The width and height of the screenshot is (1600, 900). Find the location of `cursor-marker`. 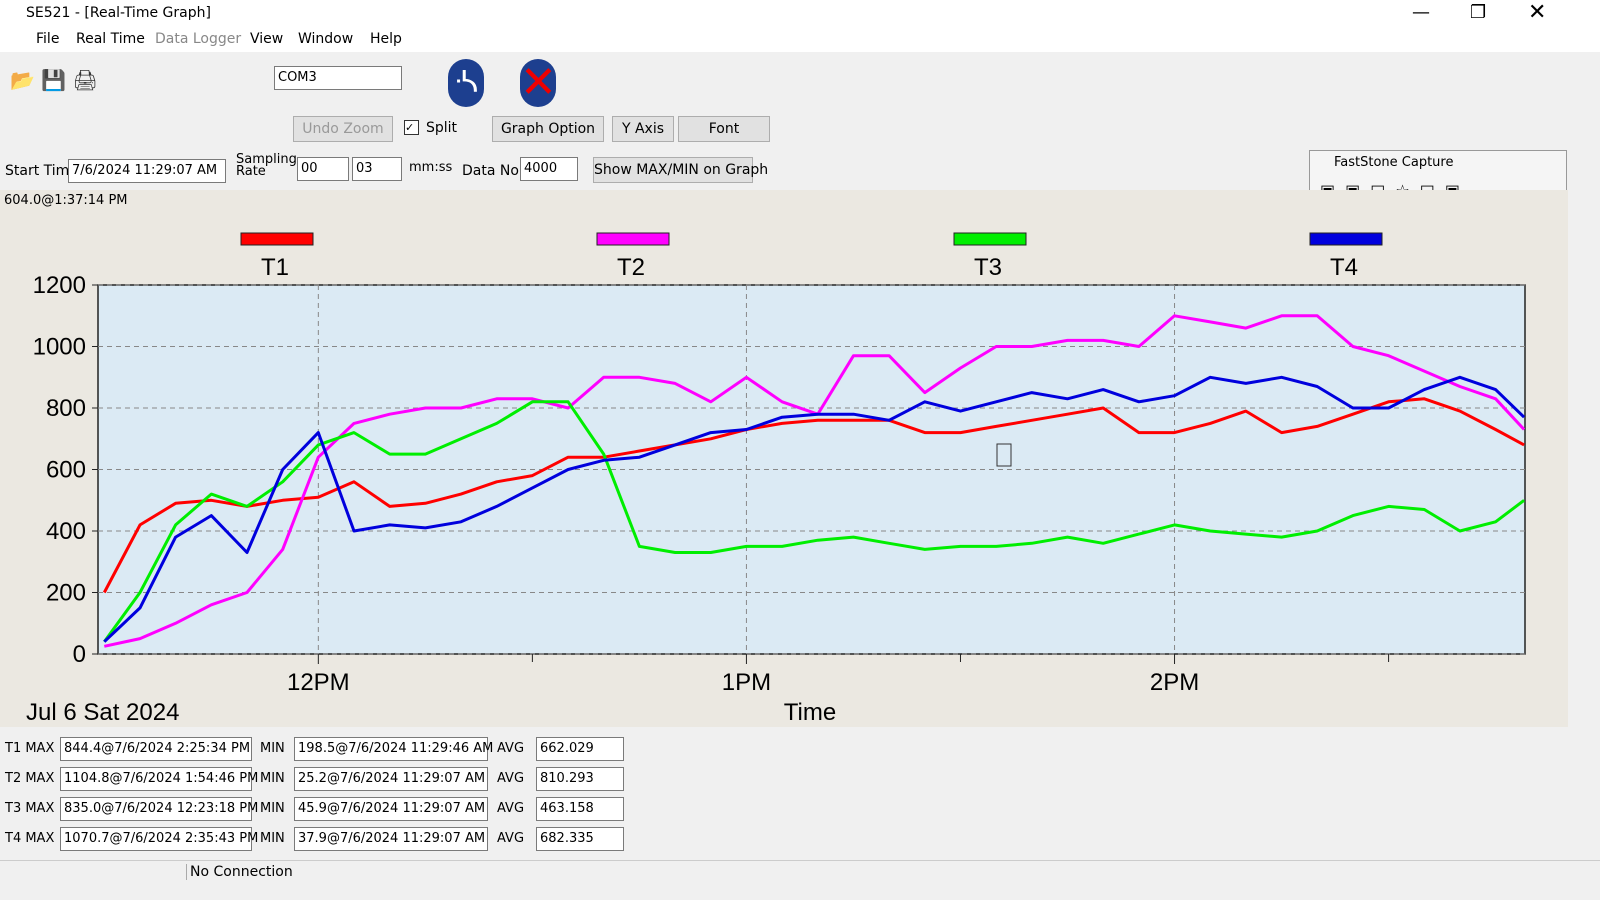

cursor-marker is located at coordinates (1004, 455).